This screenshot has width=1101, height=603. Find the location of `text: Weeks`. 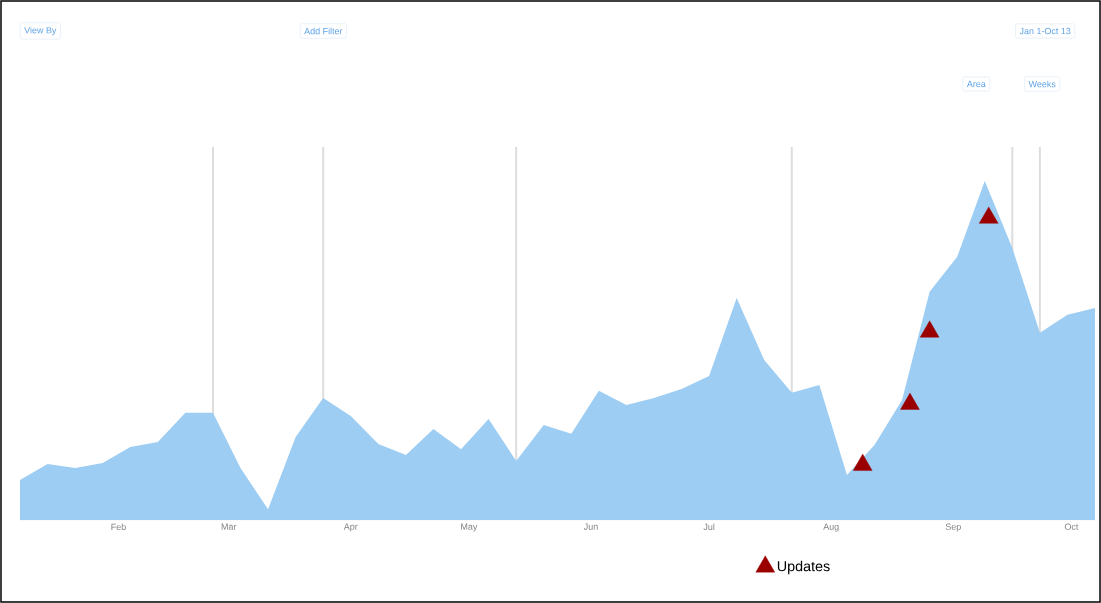

text: Weeks is located at coordinates (1042, 84).